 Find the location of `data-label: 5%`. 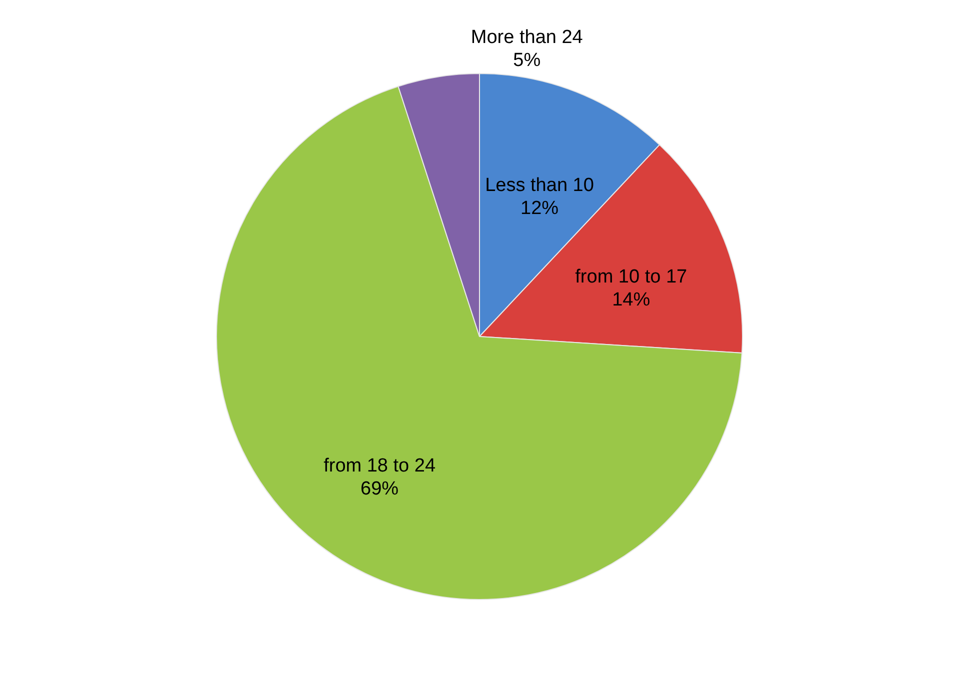

data-label: 5% is located at coordinates (527, 61).